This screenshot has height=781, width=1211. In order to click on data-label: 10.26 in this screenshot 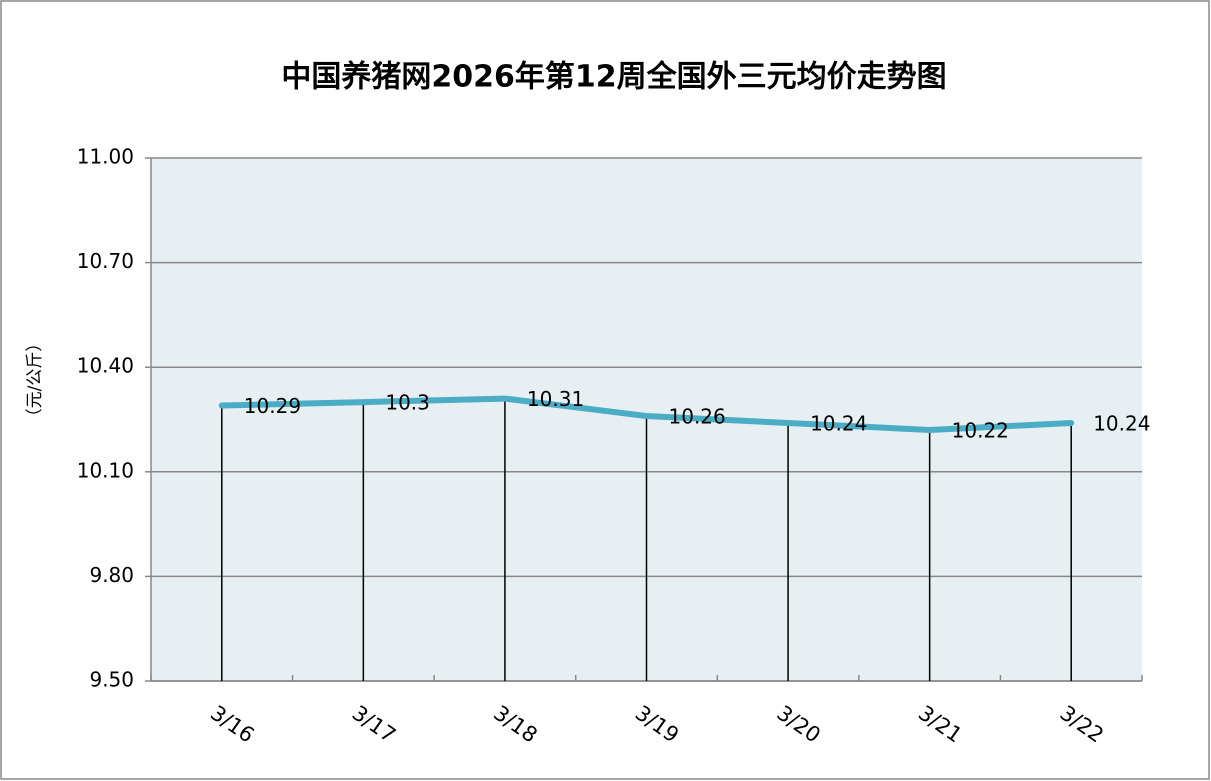, I will do `click(697, 417)`.